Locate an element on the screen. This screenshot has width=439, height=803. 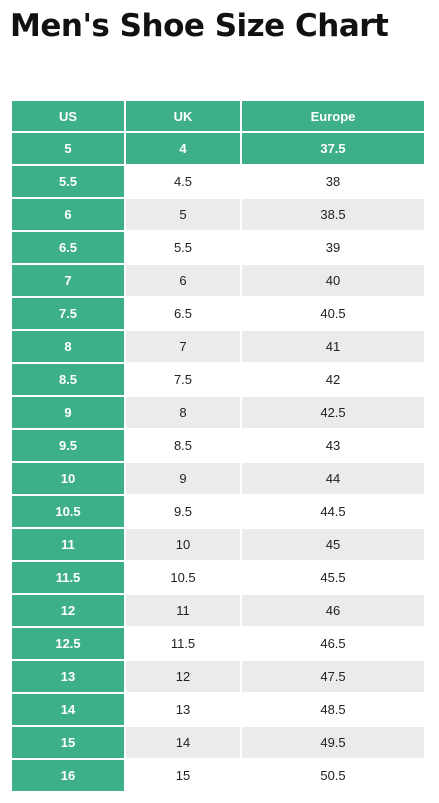
cell-us: 8.5 is located at coordinates (68, 379).